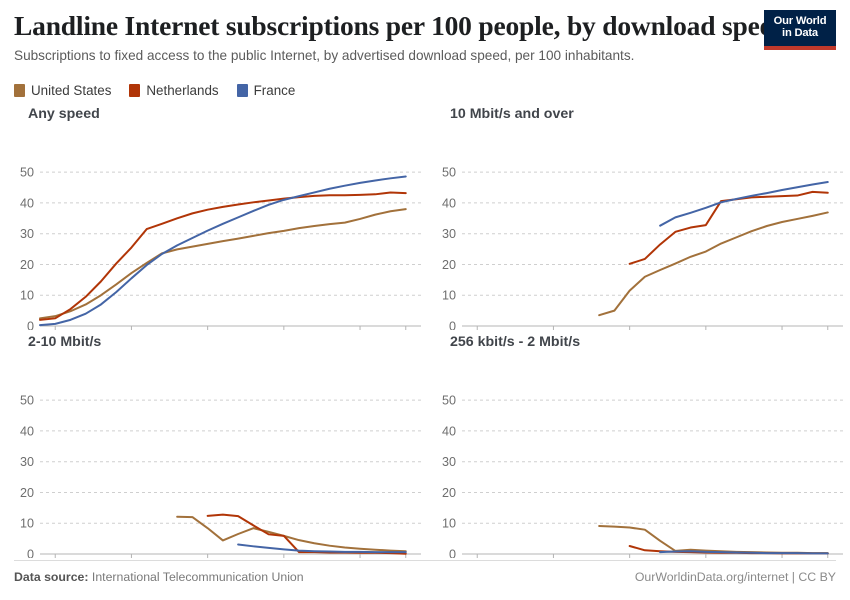 Image resolution: width=850 pixels, height=600 pixels. I want to click on series-line-netherlands, so click(223, 256).